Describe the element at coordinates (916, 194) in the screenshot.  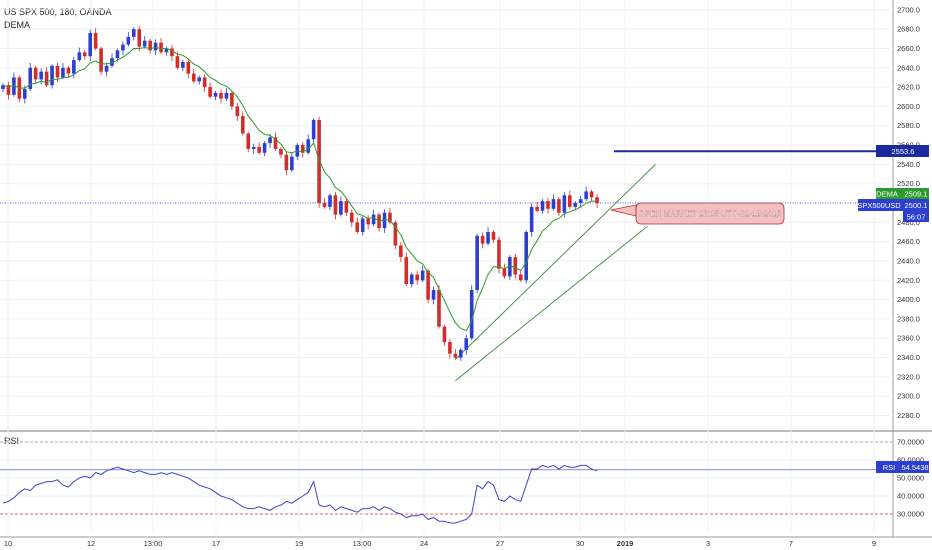
I see `dema-tag-value: 2509.1` at that location.